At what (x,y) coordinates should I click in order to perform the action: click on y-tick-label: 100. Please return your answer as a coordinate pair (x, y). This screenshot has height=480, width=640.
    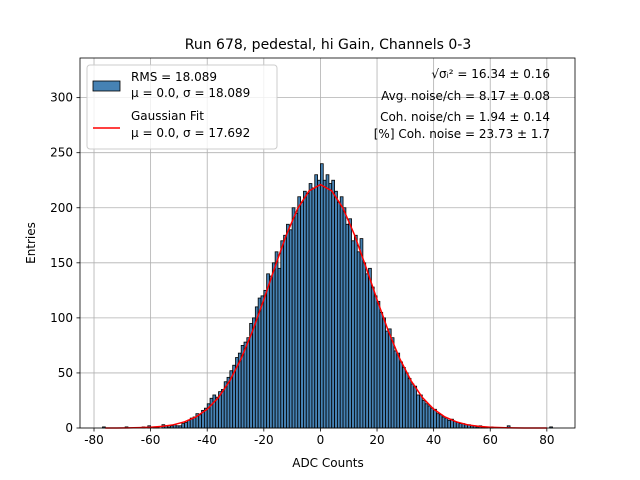
    Looking at the image, I should click on (61, 318).